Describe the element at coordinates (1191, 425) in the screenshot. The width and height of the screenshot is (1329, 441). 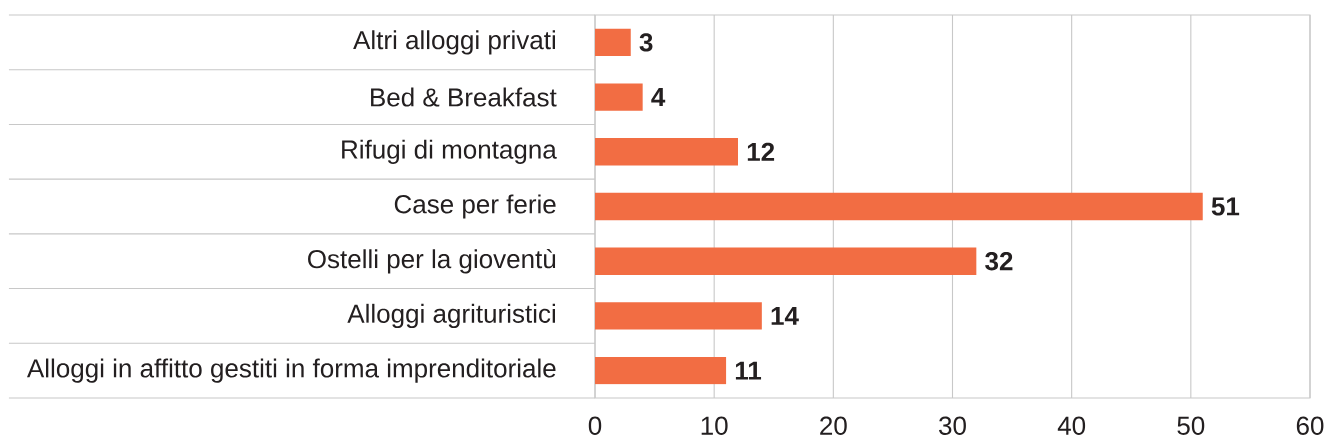
I see `x-tick-label: 50` at that location.